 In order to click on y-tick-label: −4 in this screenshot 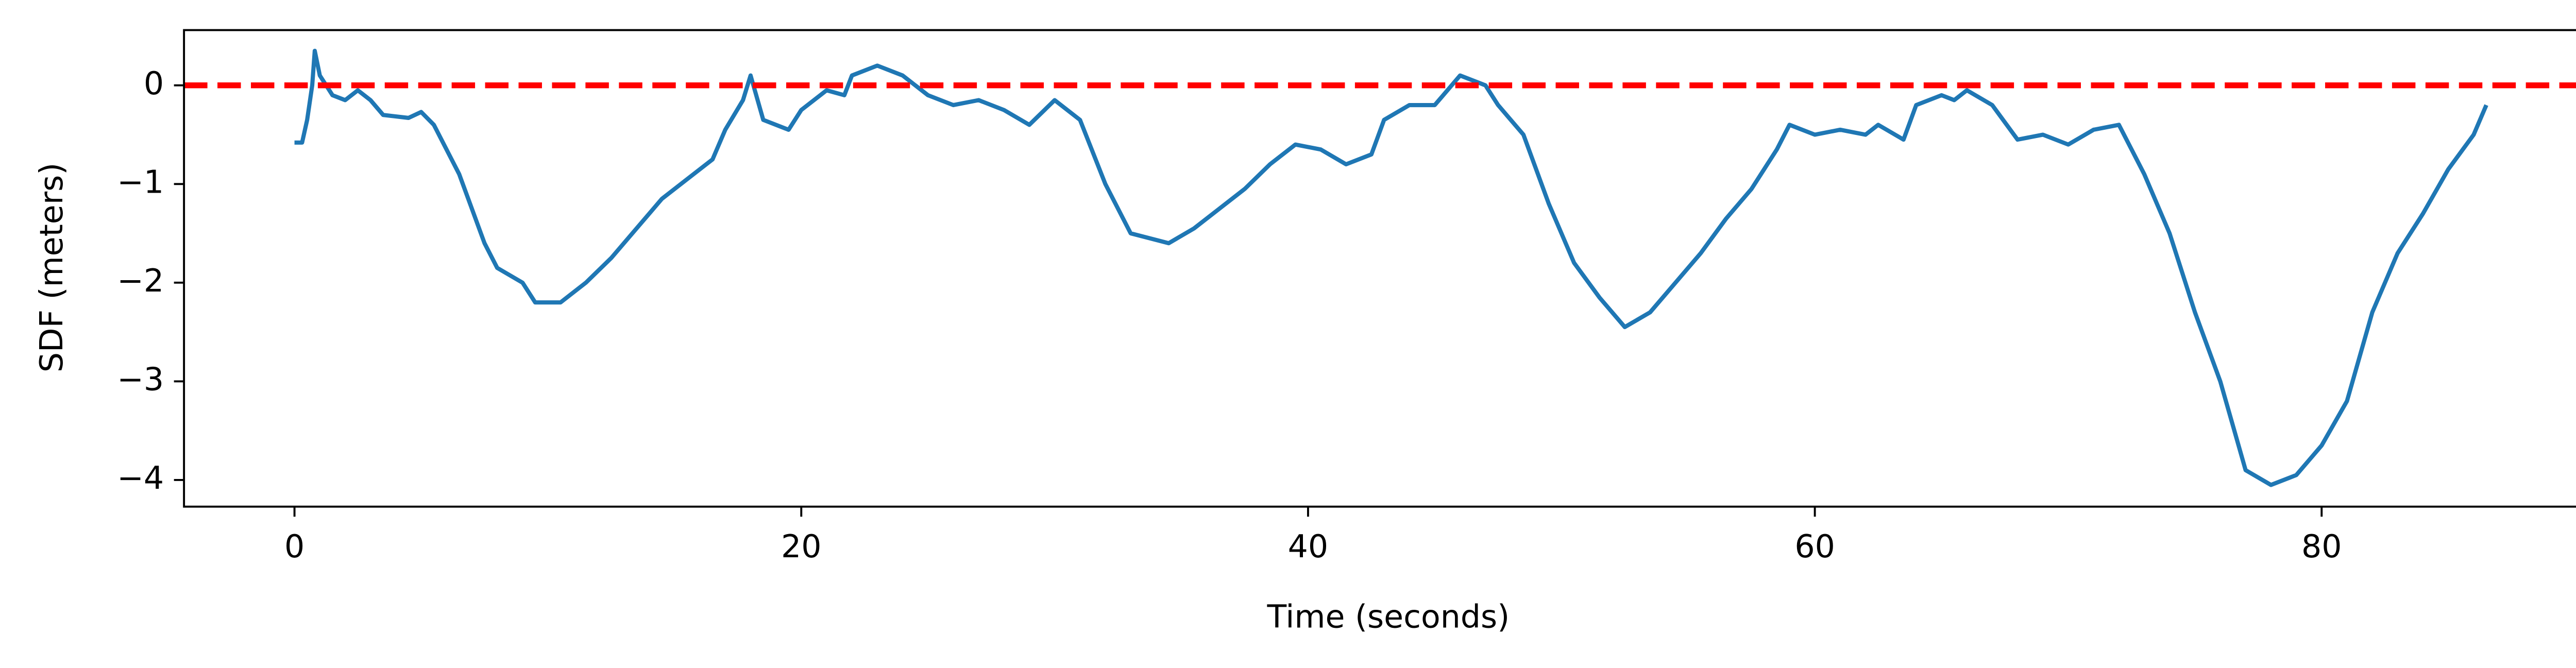, I will do `click(140, 477)`.